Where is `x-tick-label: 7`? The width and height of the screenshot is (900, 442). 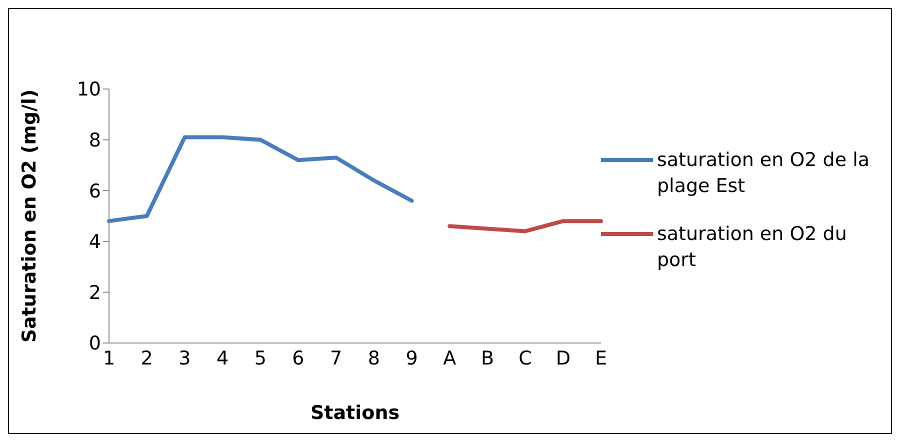
x-tick-label: 7 is located at coordinates (336, 358).